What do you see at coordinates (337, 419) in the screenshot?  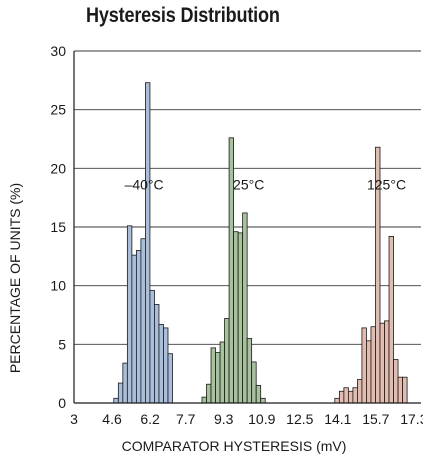 I see `x-tick-label-7: 14.1` at bounding box center [337, 419].